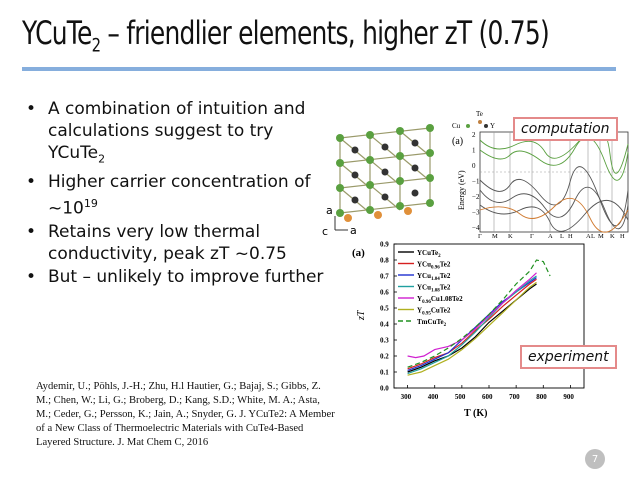 The height and width of the screenshot is (478, 638). What do you see at coordinates (595, 459) in the screenshot?
I see `page-number: 7` at bounding box center [595, 459].